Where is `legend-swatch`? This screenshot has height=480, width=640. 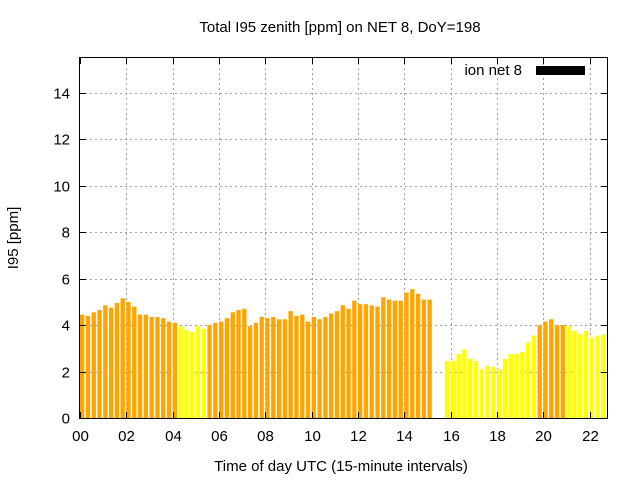 legend-swatch is located at coordinates (560, 70).